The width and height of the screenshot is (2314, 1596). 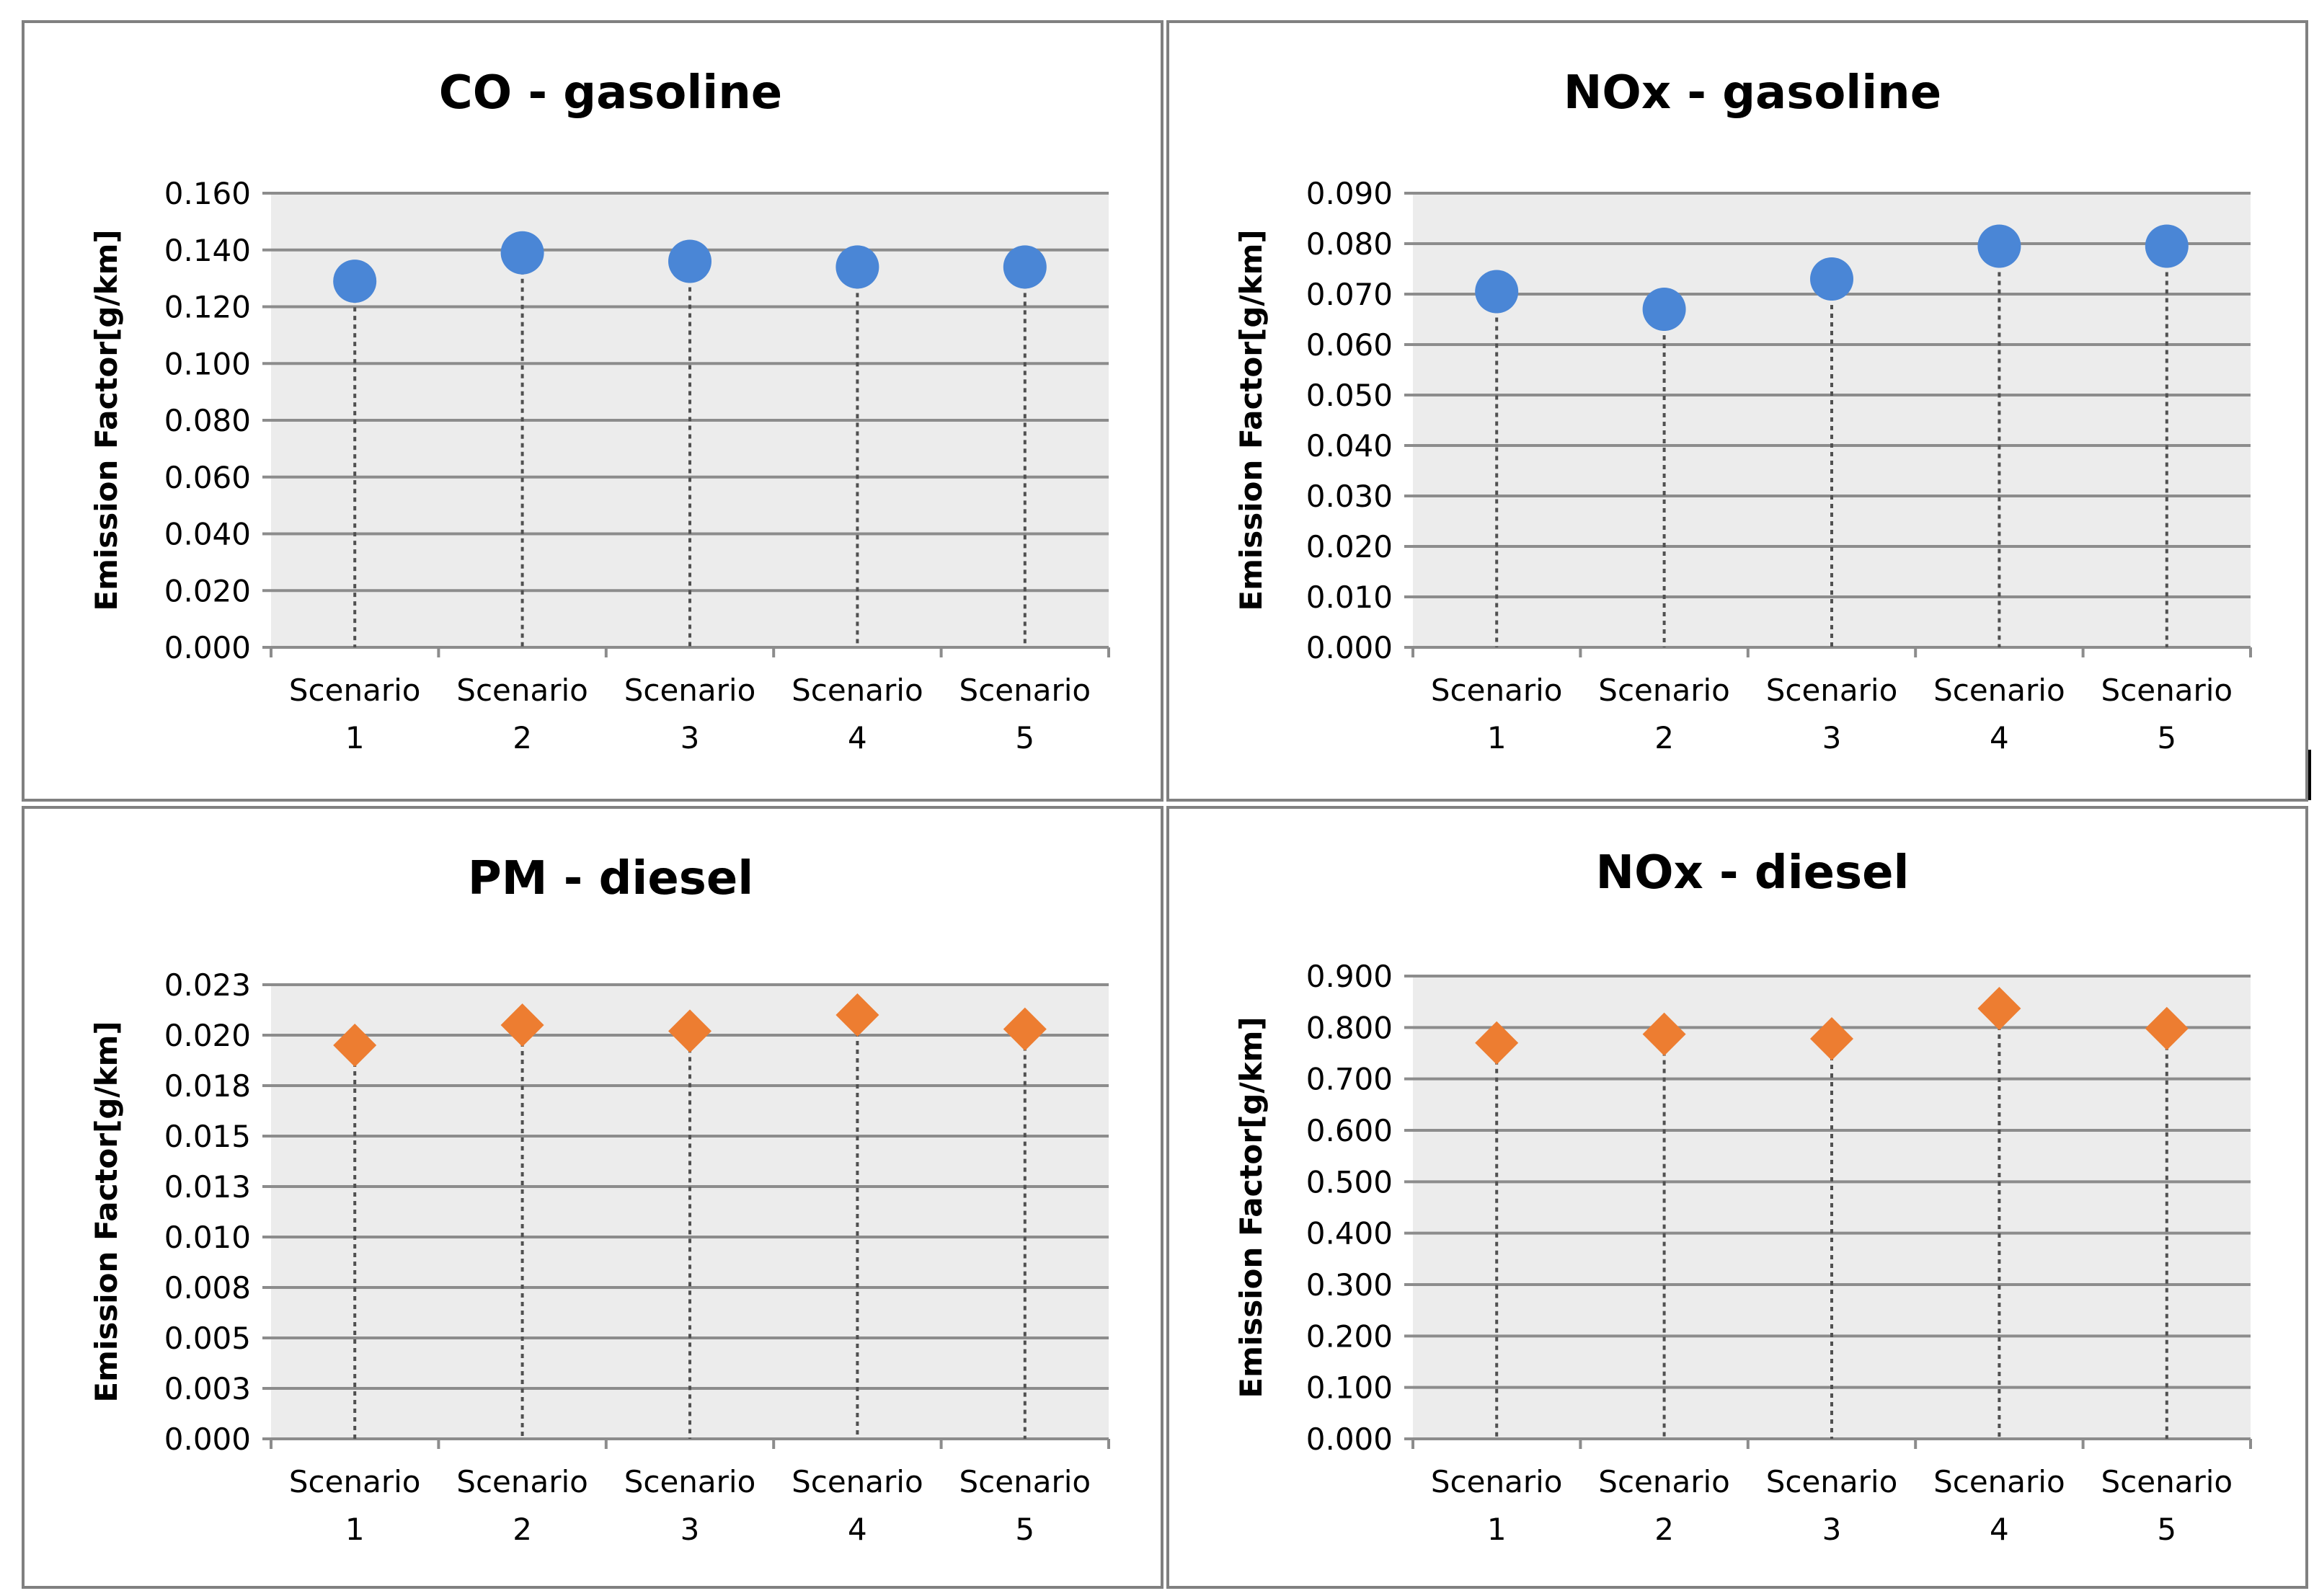 What do you see at coordinates (208, 1388) in the screenshot?
I see `y-tick-label: 0.003` at bounding box center [208, 1388].